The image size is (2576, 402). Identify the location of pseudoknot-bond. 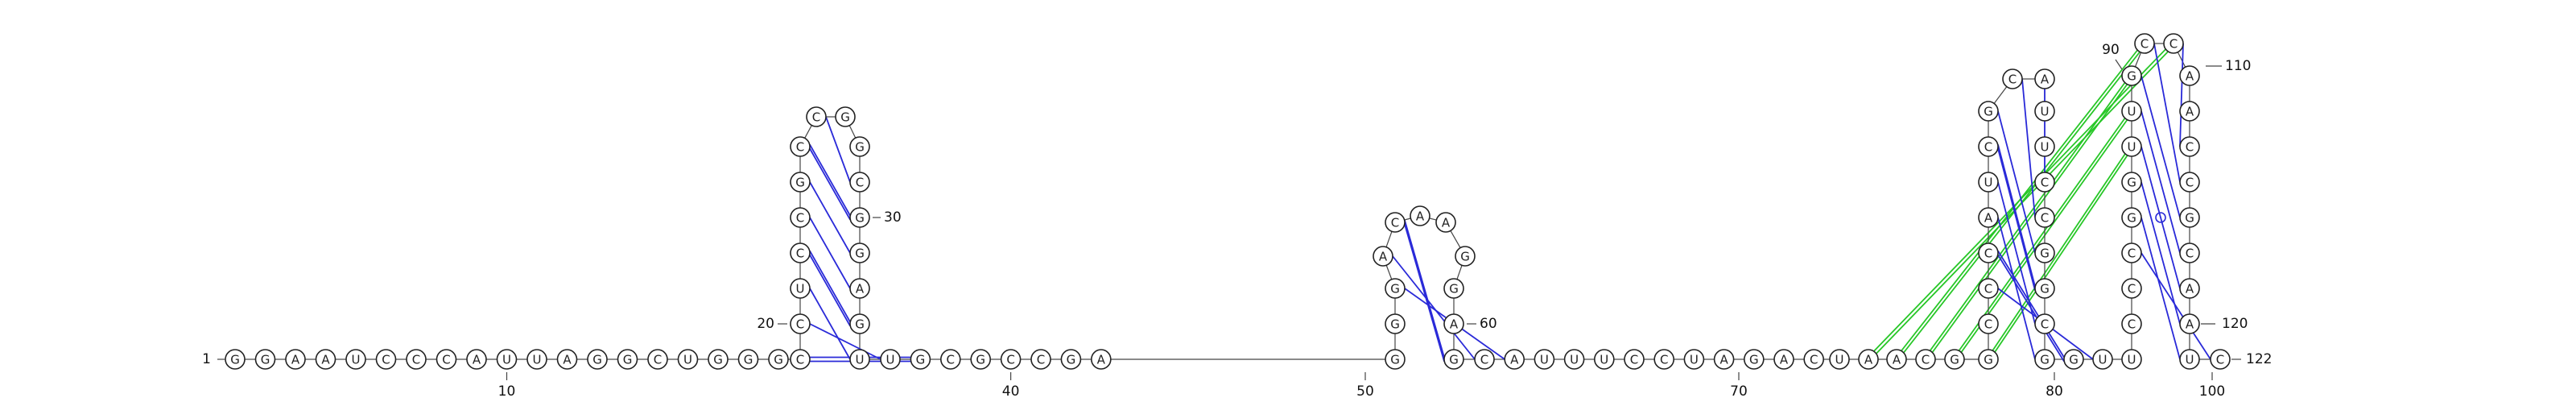
(2028, 220).